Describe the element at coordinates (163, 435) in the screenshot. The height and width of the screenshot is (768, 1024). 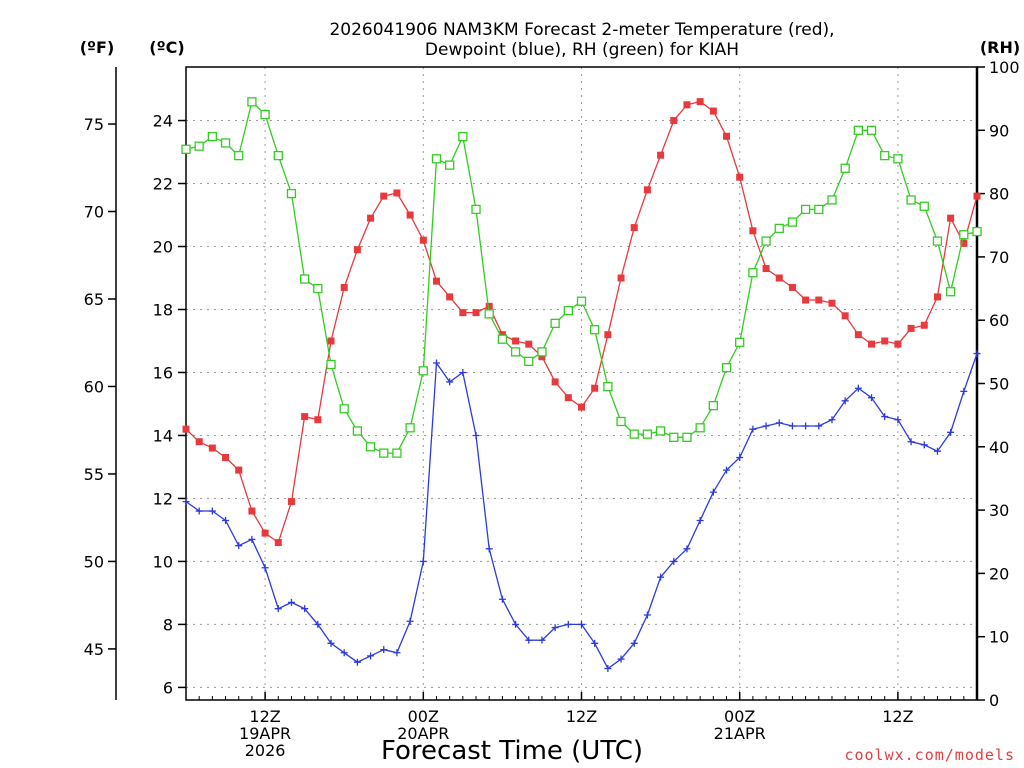
I see `celsius-tick-label: 14` at that location.